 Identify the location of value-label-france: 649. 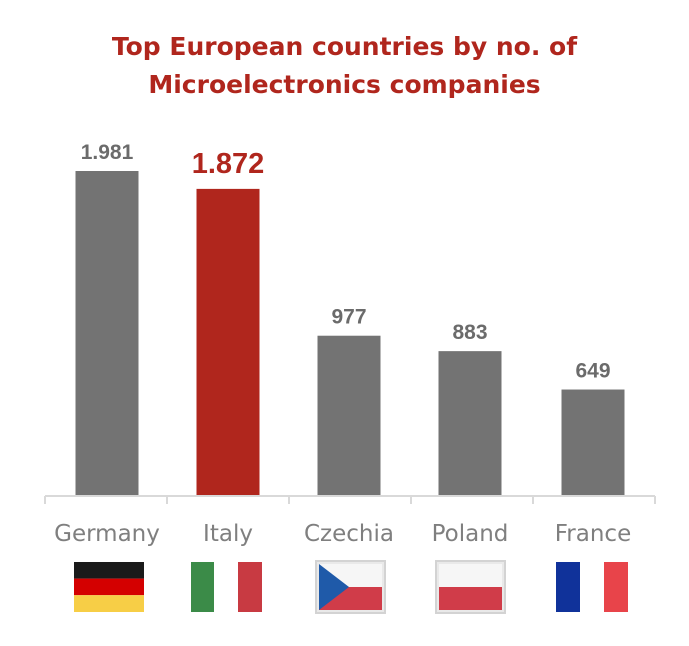
(592, 371).